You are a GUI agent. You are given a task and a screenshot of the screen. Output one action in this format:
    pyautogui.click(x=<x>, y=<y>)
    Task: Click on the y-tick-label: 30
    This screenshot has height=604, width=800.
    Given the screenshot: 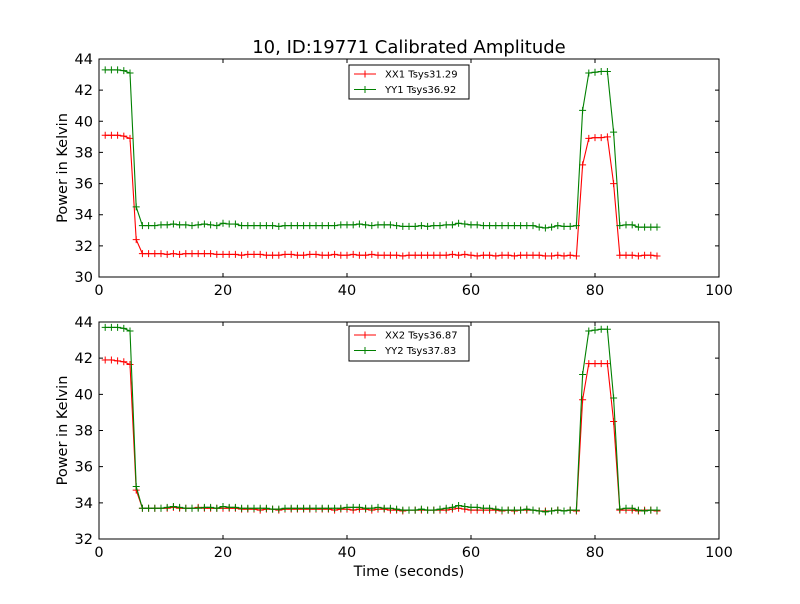 What is the action you would take?
    pyautogui.click(x=84, y=278)
    